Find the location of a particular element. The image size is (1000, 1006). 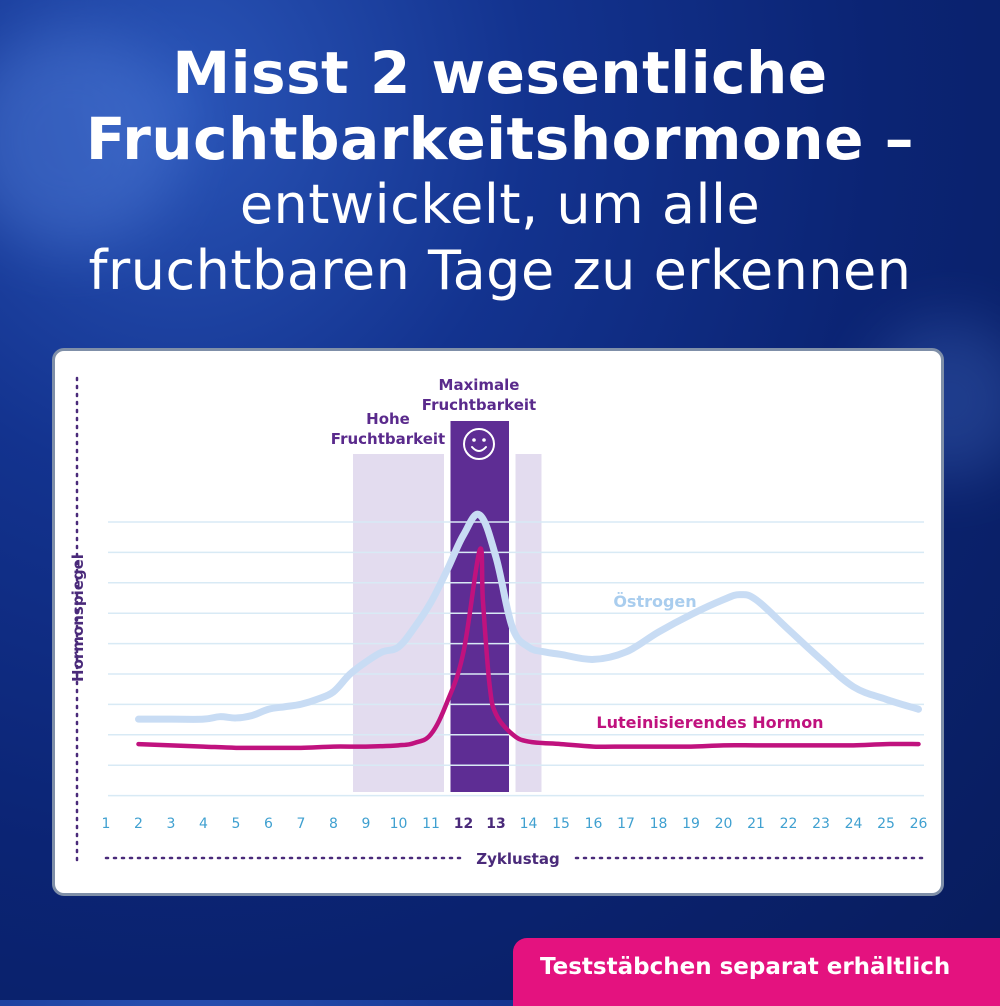

series-label-lh: Luteinisierendes Hormon is located at coordinates (709, 722).